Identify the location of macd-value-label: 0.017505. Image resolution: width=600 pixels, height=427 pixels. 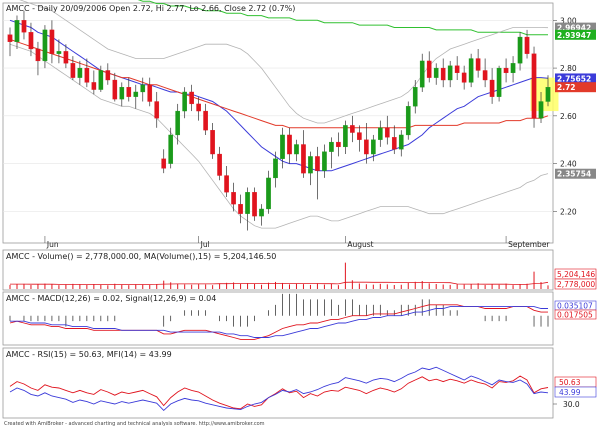
(575, 315).